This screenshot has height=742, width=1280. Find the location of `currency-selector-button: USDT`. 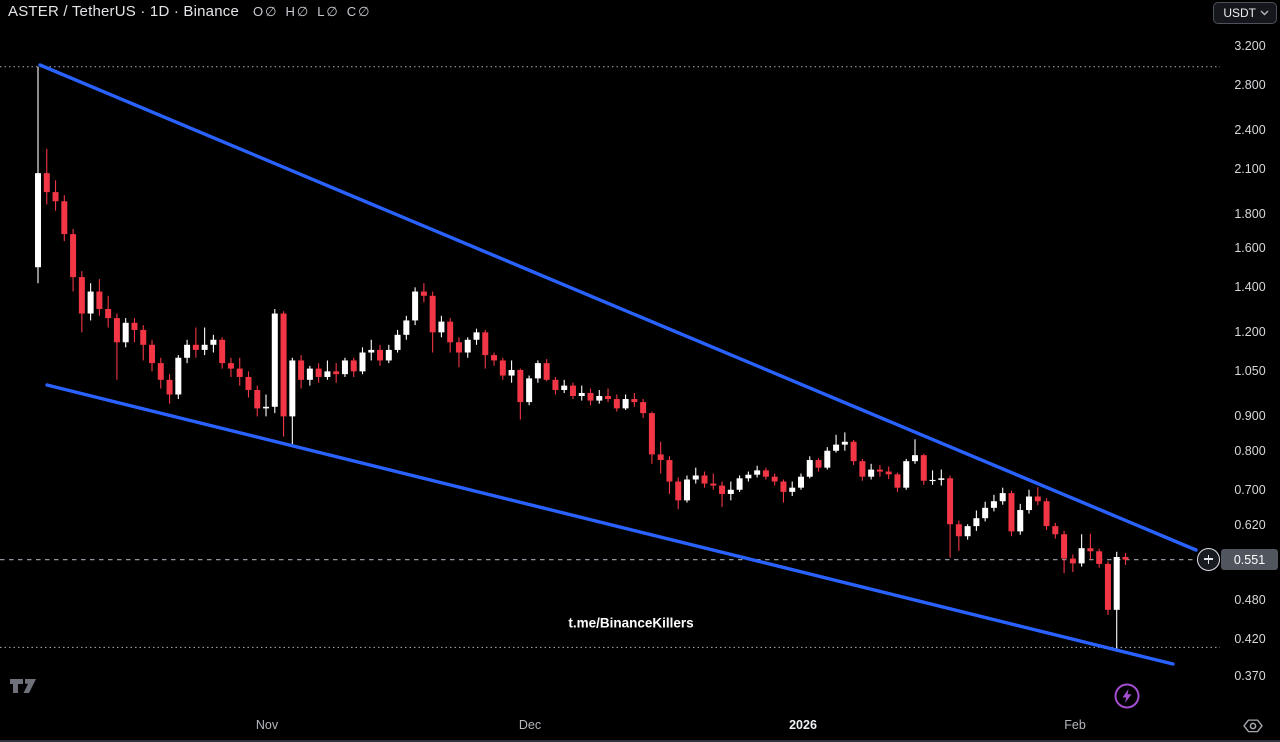

currency-selector-button: USDT is located at coordinates (1245, 13).